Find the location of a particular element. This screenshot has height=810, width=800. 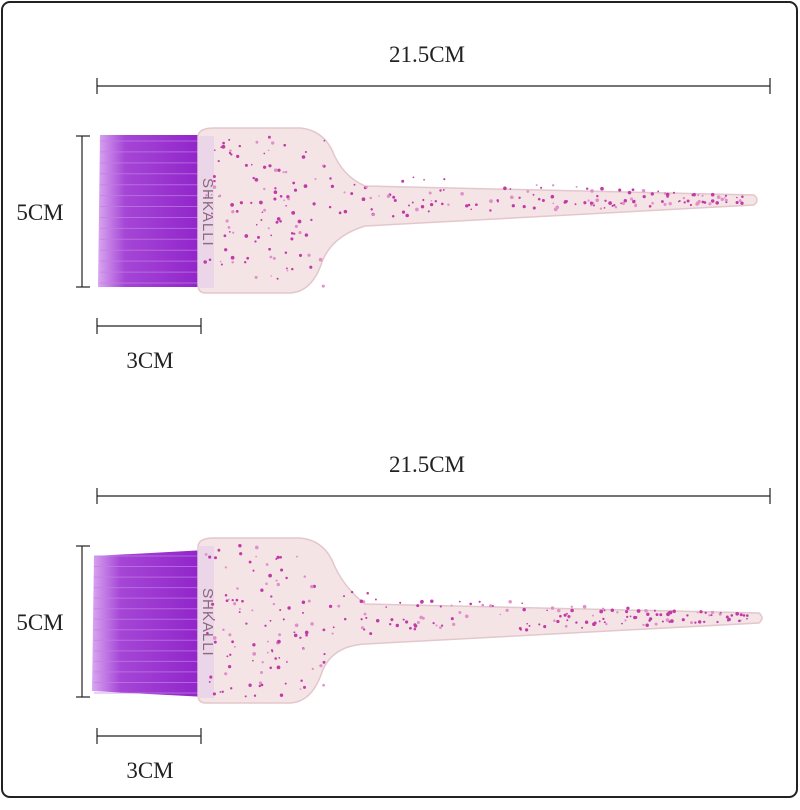

bristles is located at coordinates (152, 211).